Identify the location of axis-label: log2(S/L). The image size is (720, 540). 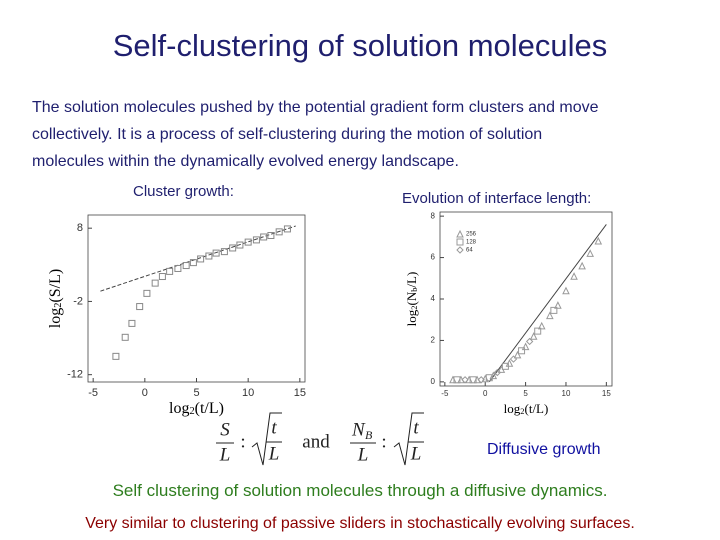
(56, 298).